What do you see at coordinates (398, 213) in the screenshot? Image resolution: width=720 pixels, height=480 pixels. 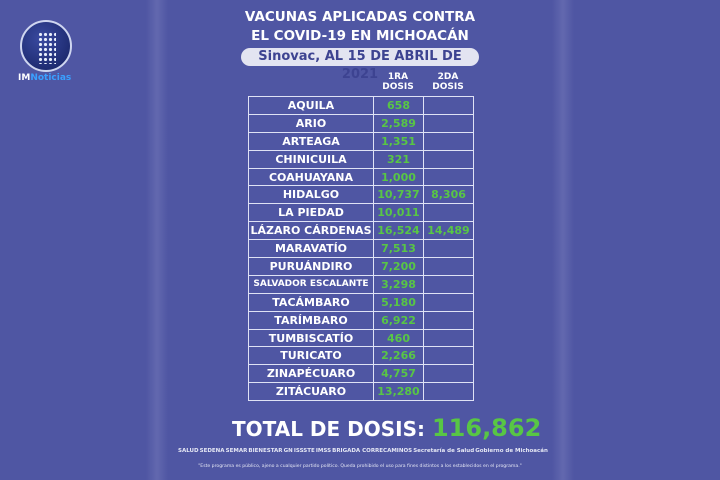 I see `first-dose-cell: 10,011` at bounding box center [398, 213].